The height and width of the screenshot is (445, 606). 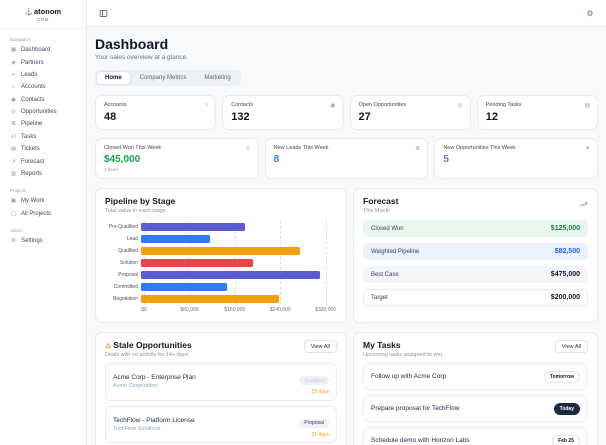 I want to click on clipboard-icon: ▤, so click(x=587, y=106).